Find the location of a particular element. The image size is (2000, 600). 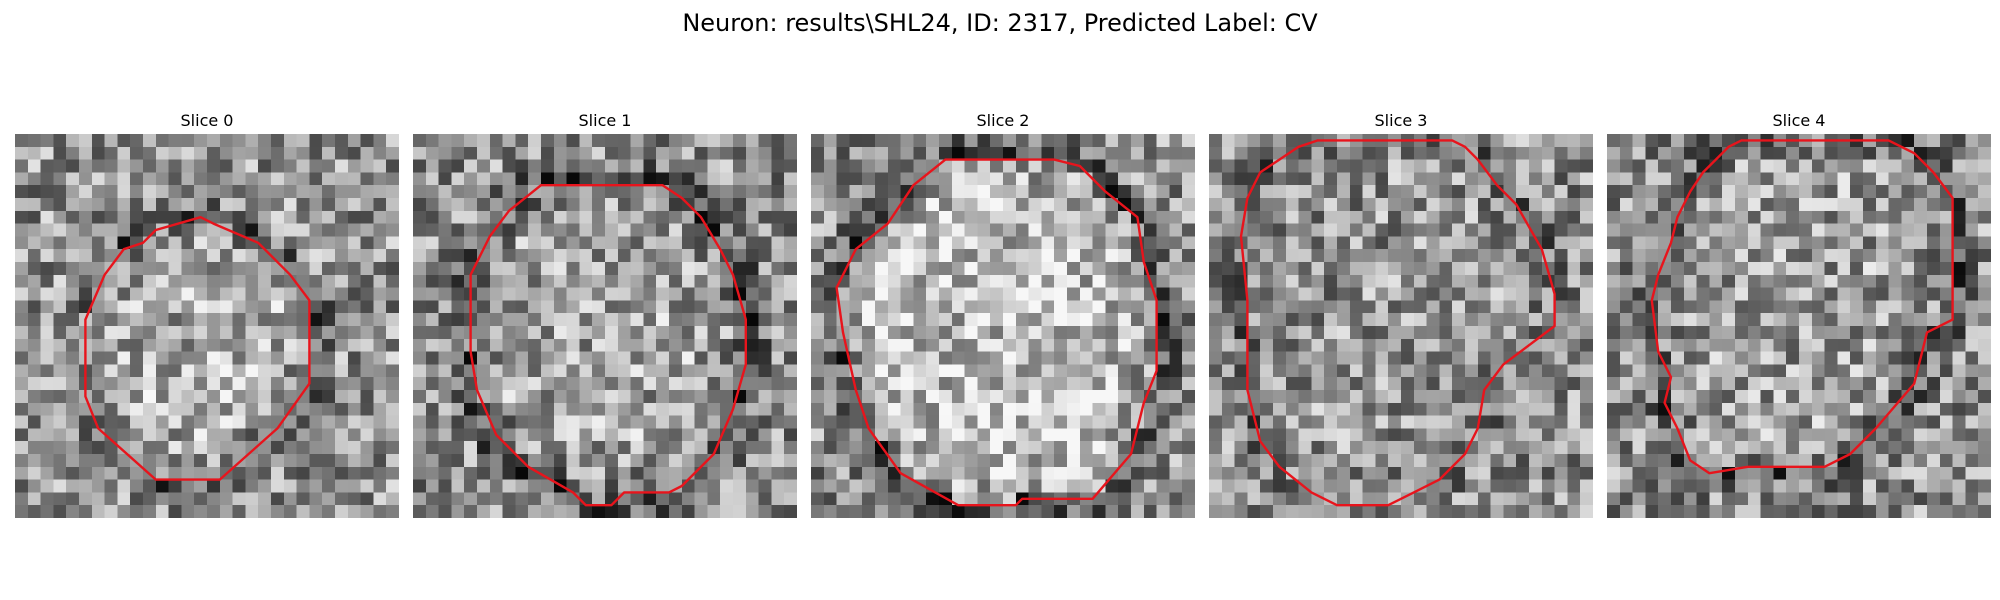

slice-panel-4: Slice 4 is located at coordinates (1799, 313).